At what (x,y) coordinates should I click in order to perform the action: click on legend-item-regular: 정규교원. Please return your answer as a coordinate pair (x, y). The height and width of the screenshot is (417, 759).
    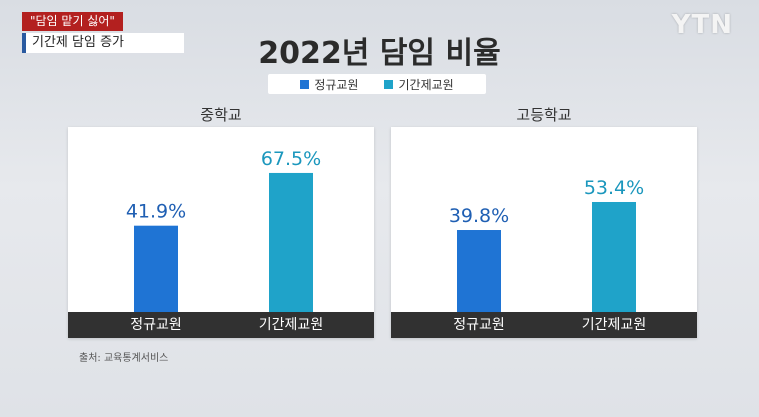
    Looking at the image, I should click on (329, 84).